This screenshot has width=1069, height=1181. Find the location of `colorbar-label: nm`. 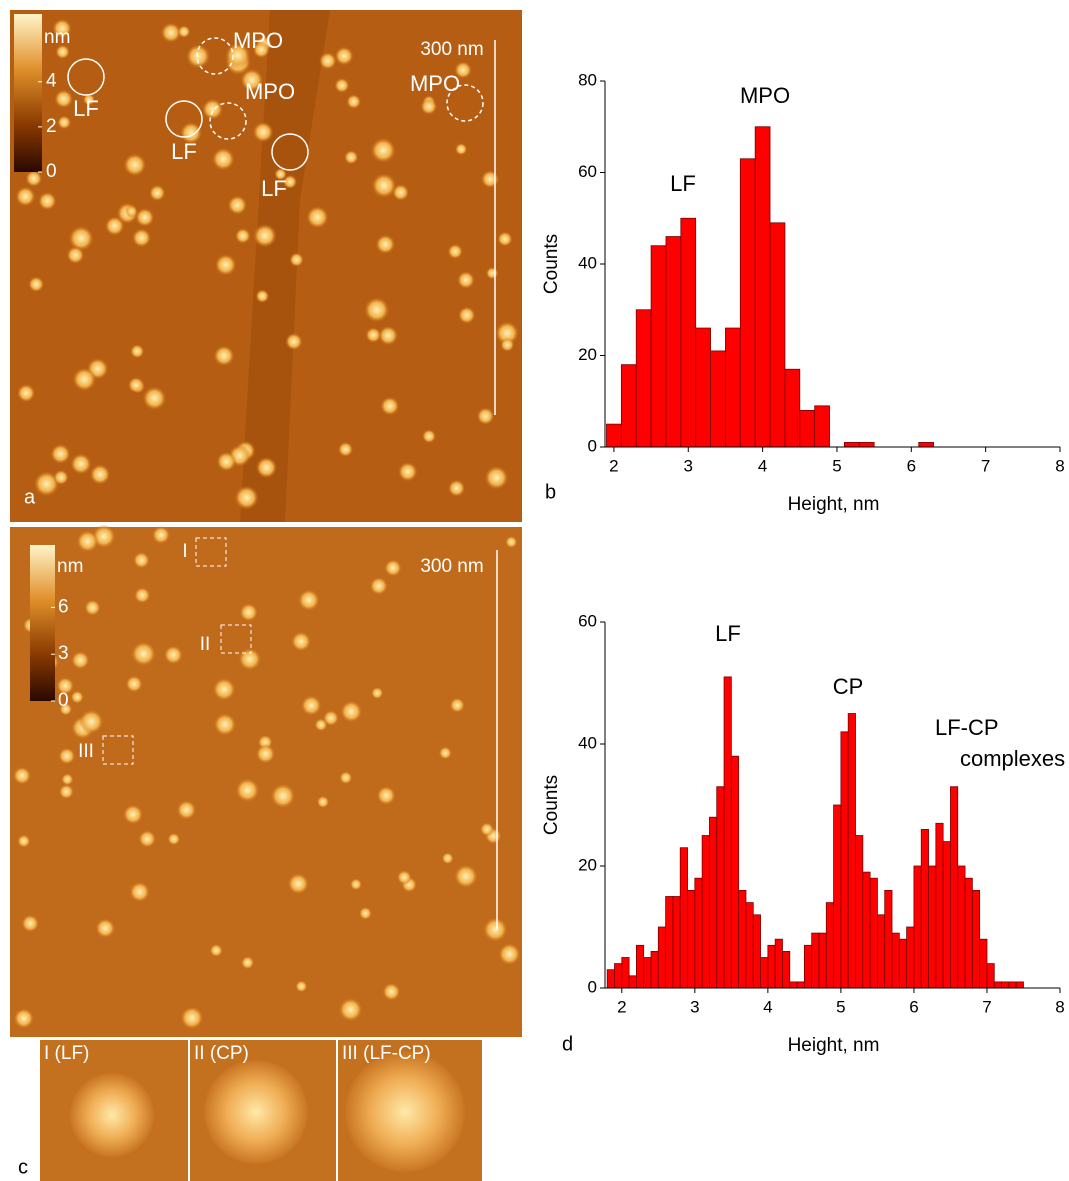

colorbar-label: nm is located at coordinates (70, 566).